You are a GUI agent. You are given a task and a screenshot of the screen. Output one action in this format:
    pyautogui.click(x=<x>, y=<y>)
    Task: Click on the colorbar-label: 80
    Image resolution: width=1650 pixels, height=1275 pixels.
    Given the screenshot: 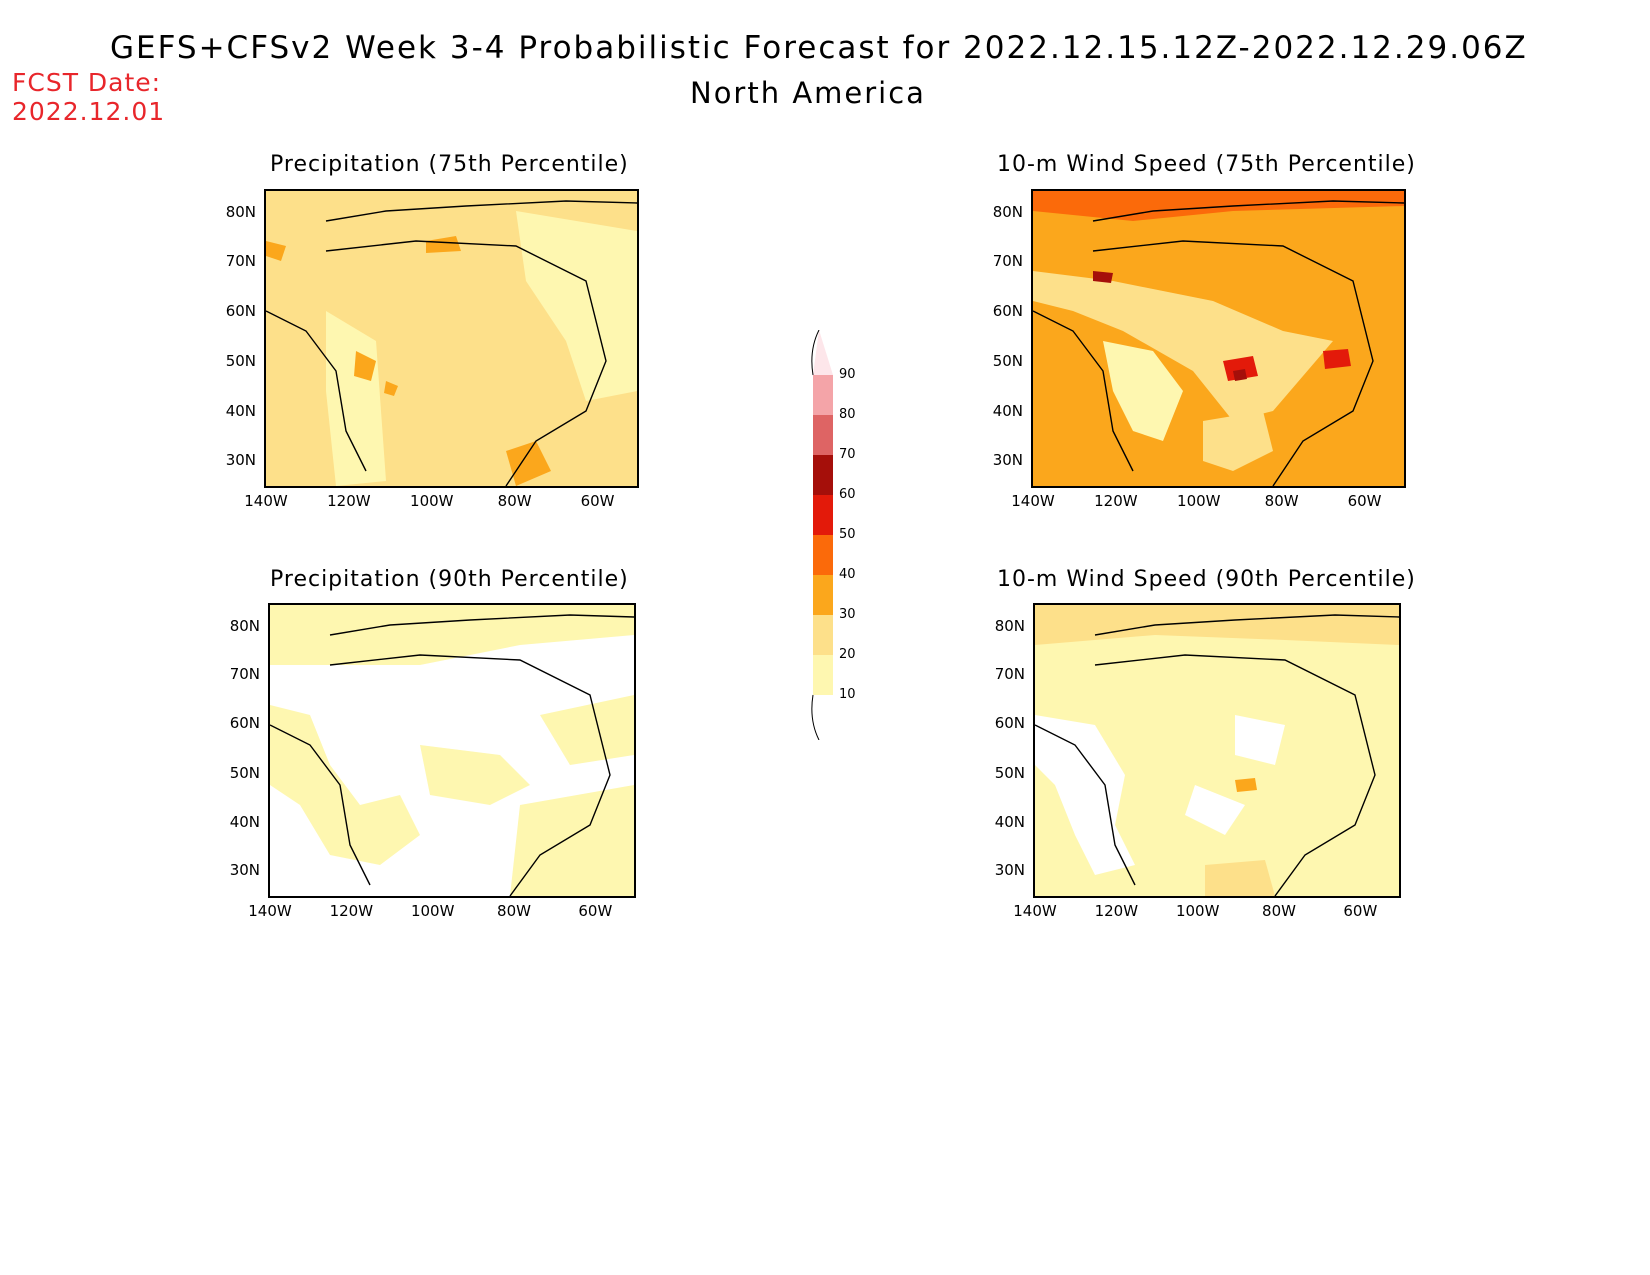 What is the action you would take?
    pyautogui.click(x=847, y=414)
    